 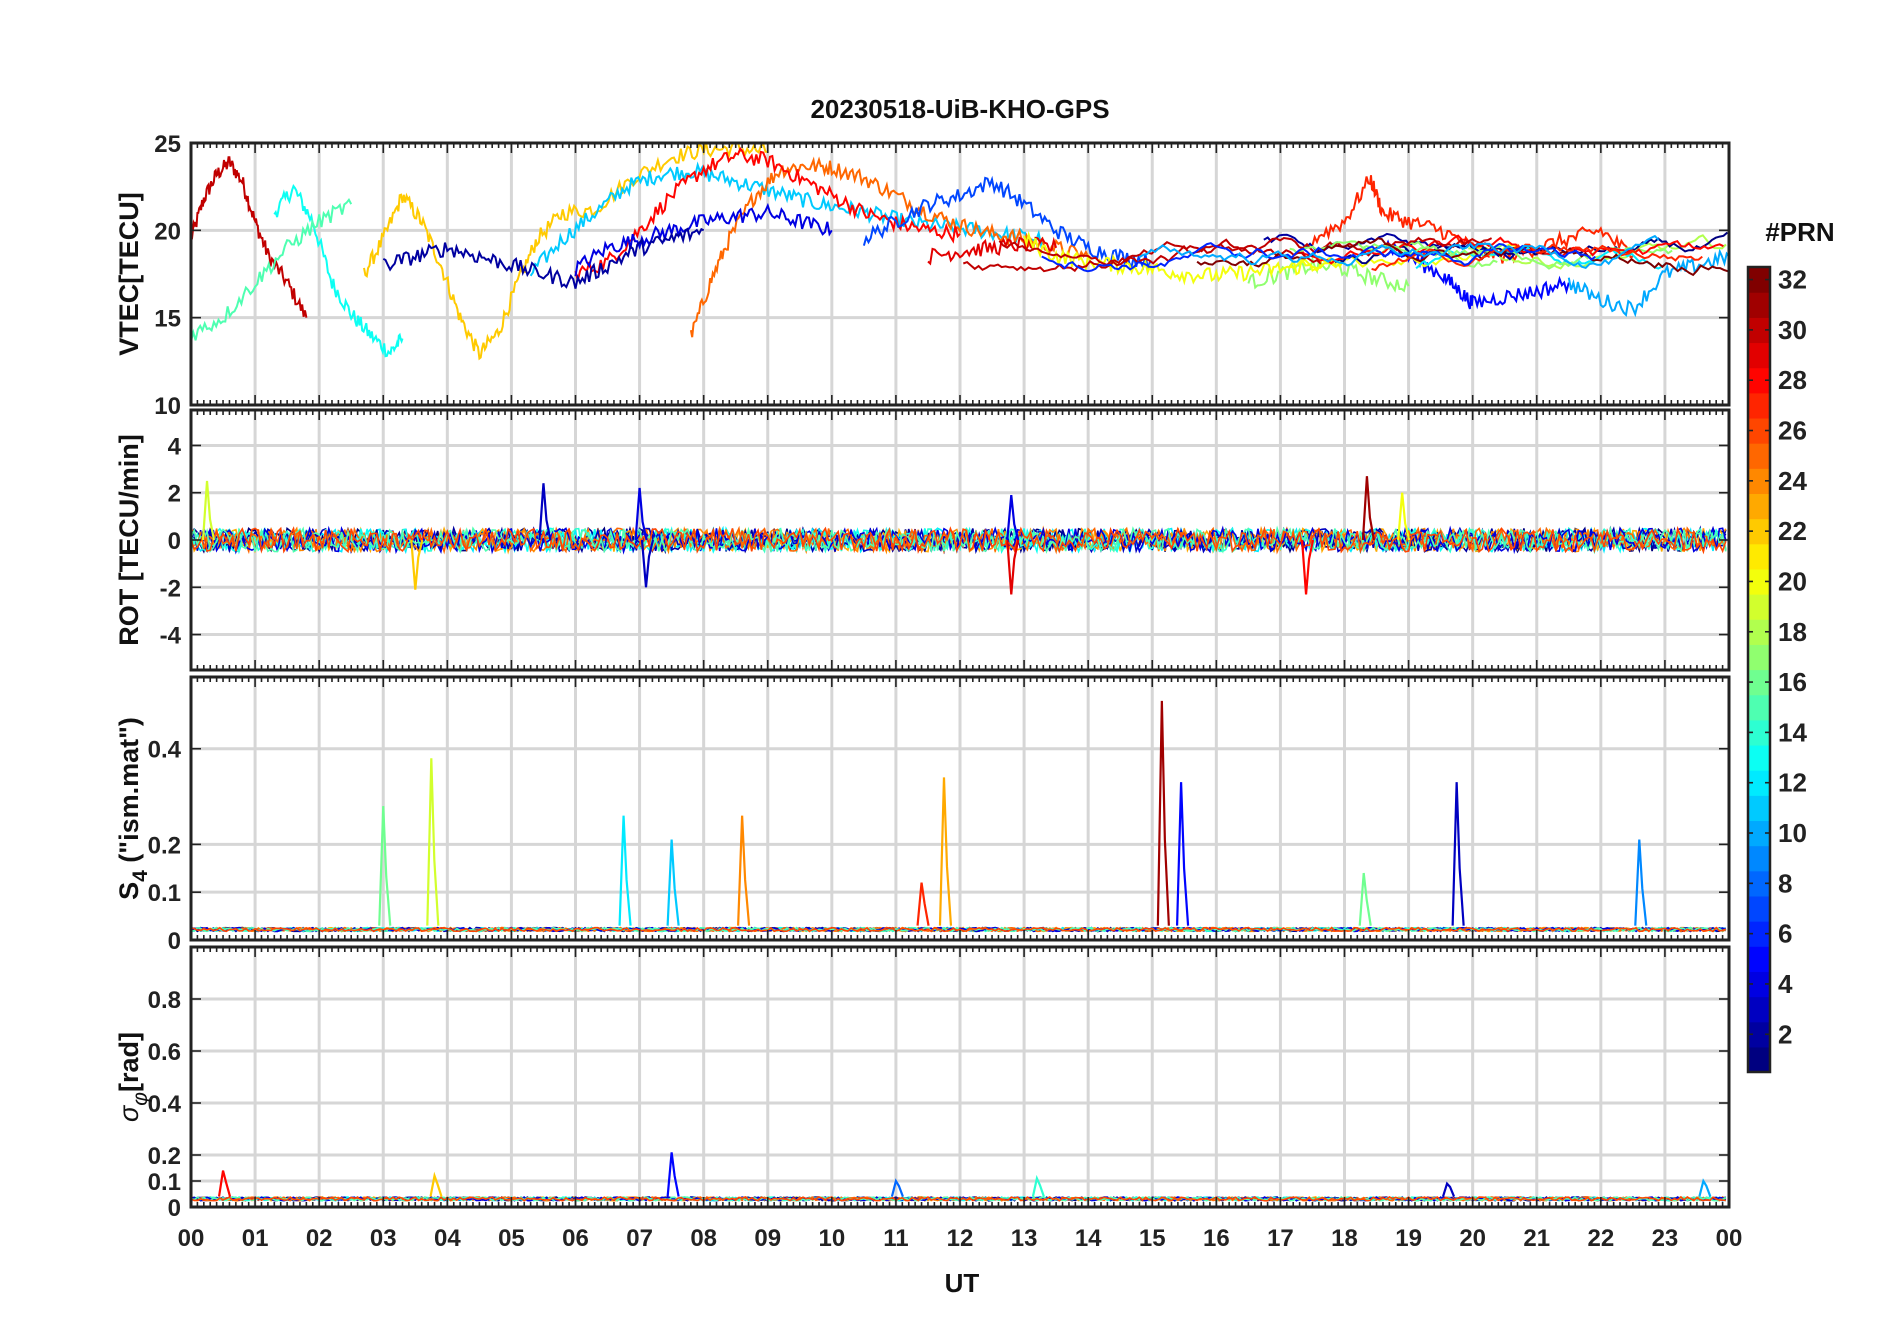 What do you see at coordinates (1792, 431) in the screenshot?
I see `colorbar-tick-label: 26` at bounding box center [1792, 431].